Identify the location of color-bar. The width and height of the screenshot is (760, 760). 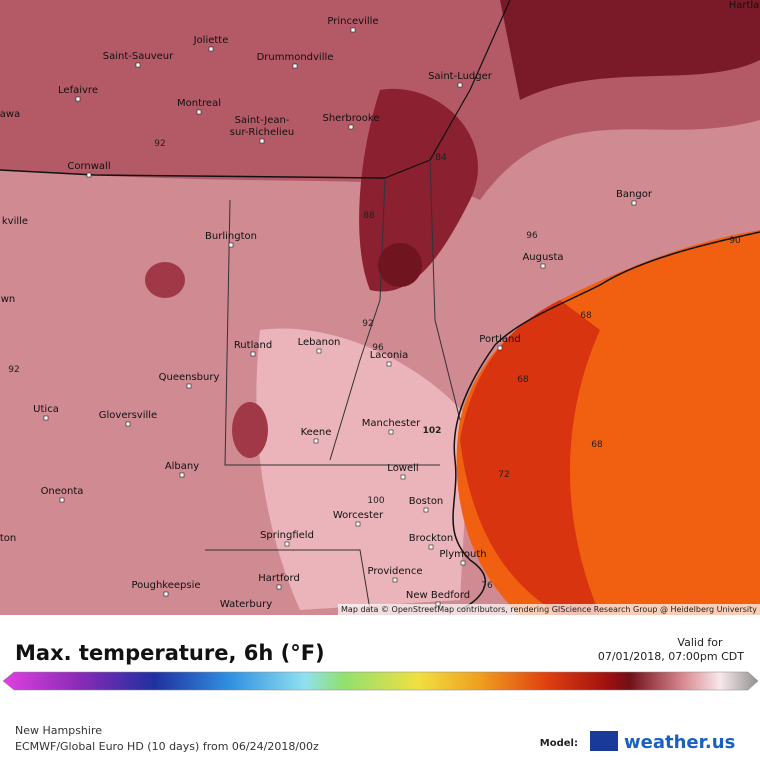
(380, 681).